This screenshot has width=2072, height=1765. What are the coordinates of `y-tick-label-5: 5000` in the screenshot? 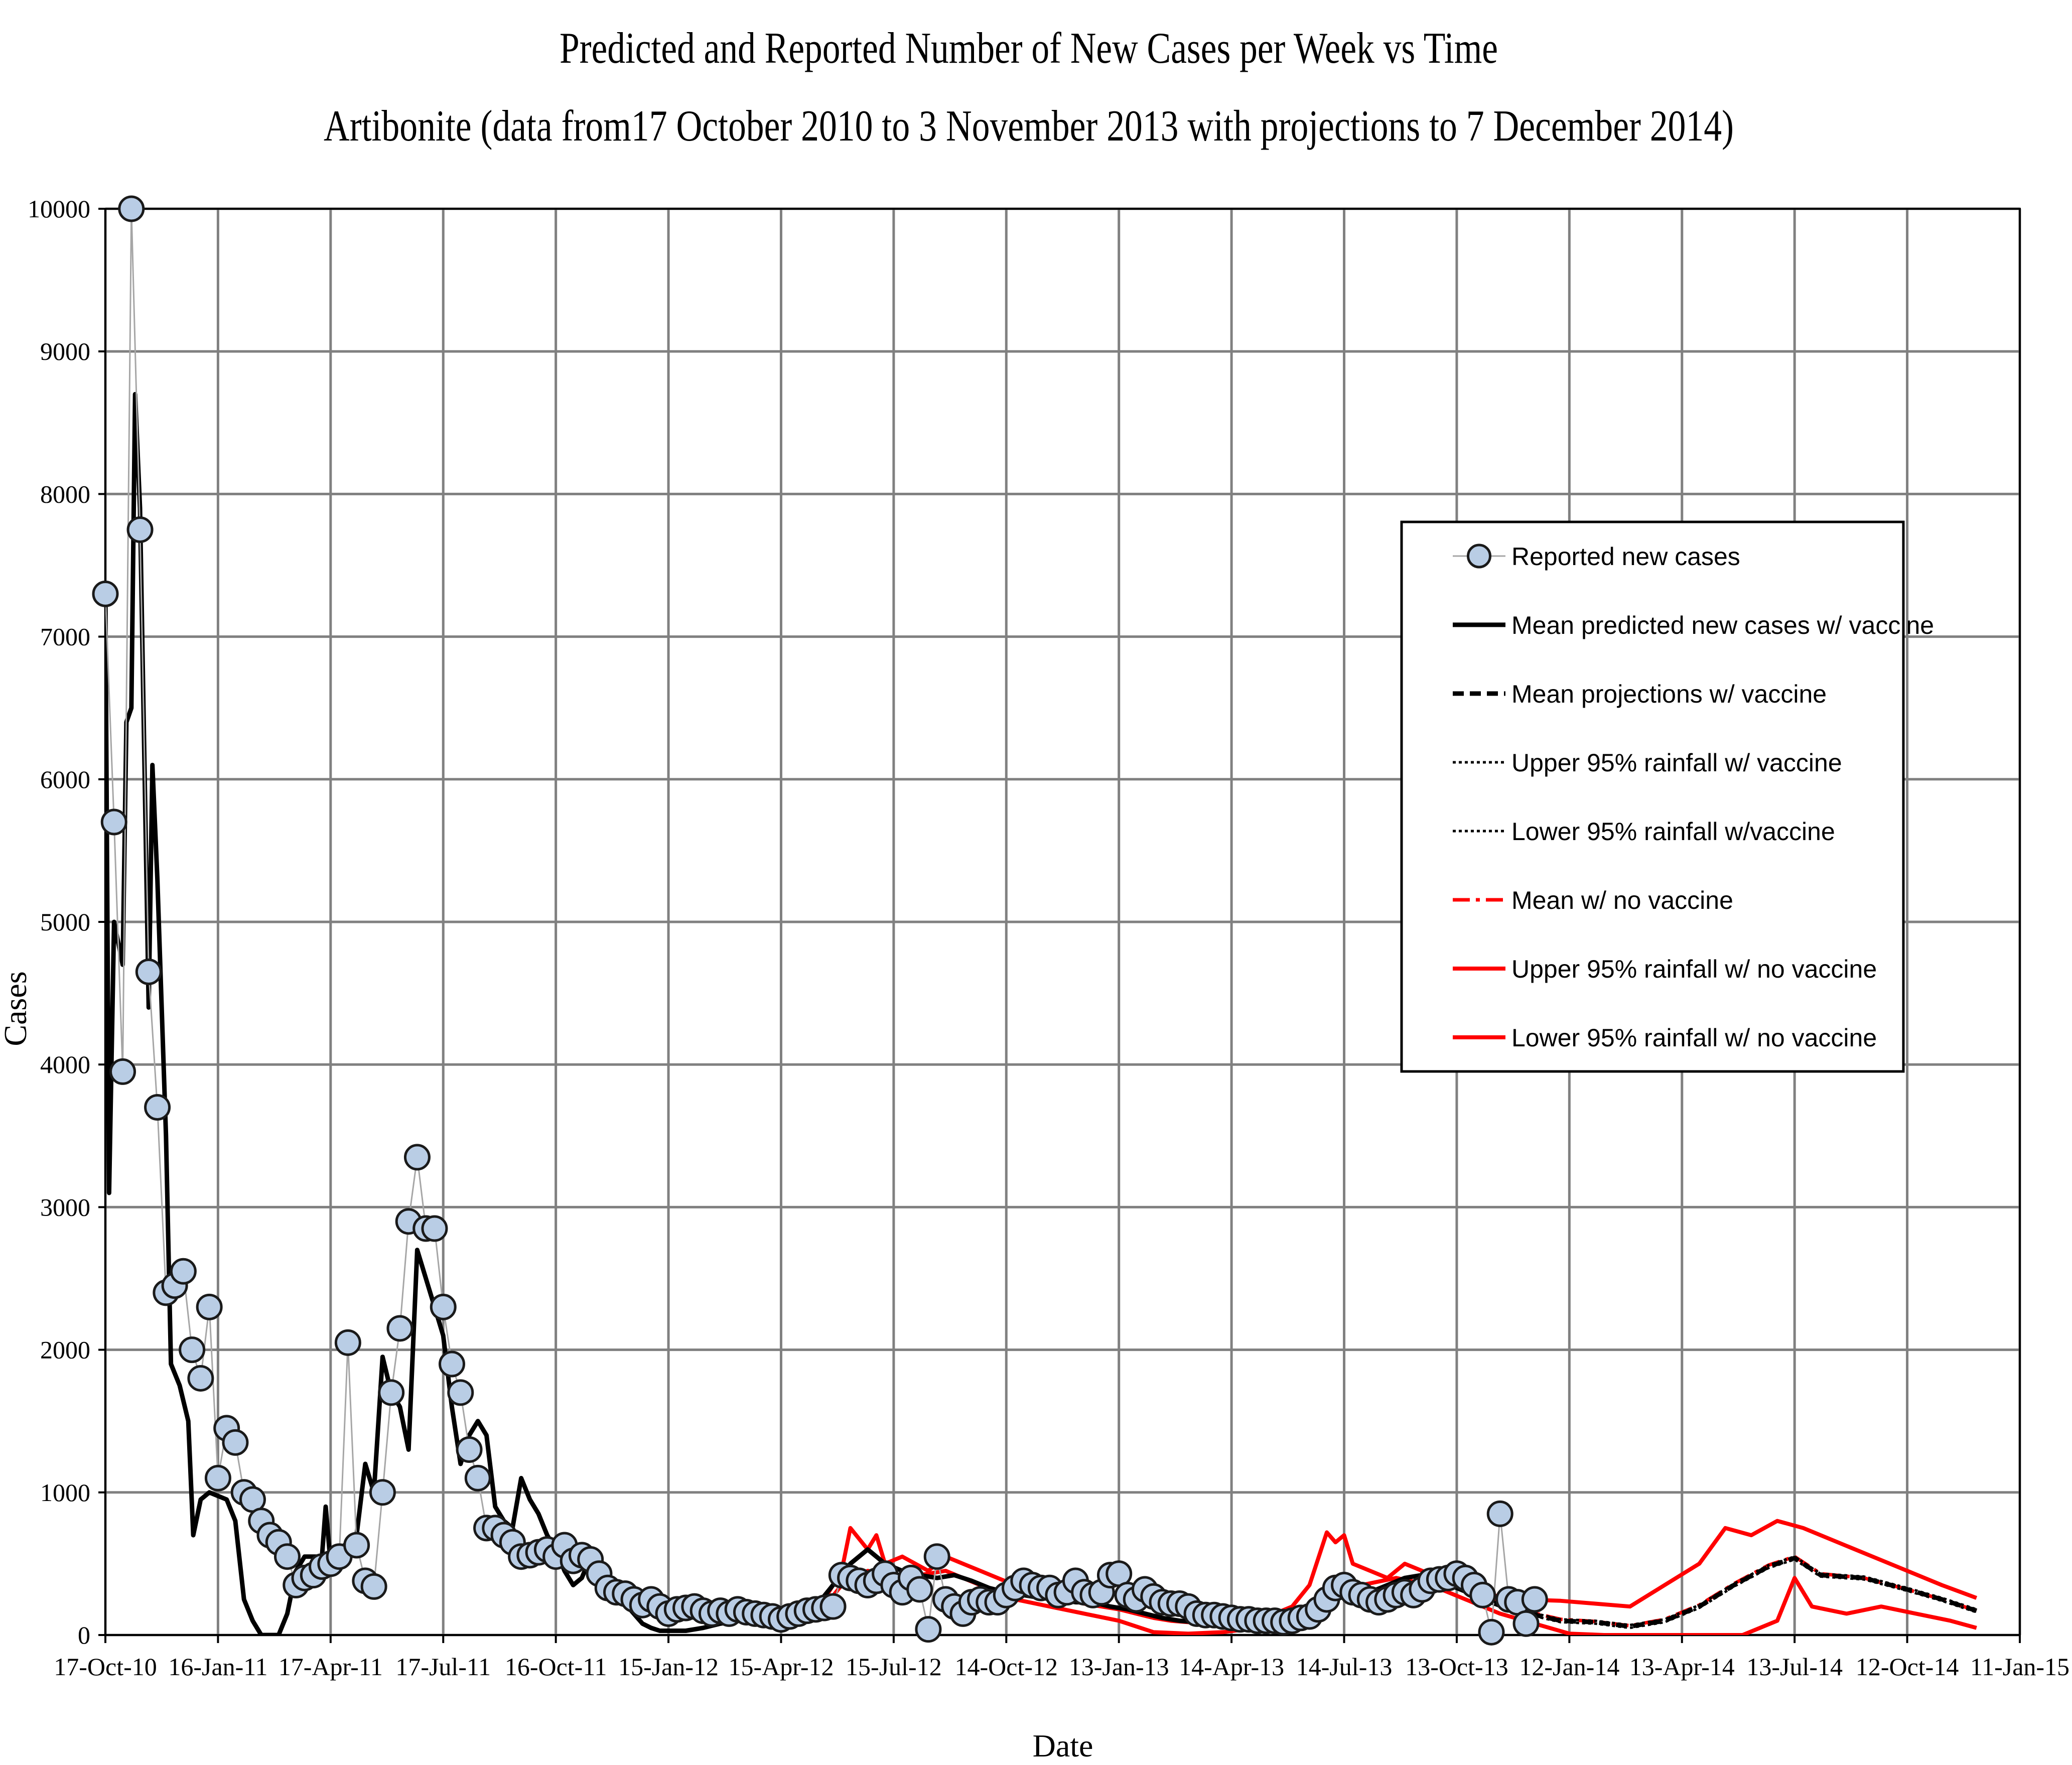 It's located at (65, 922).